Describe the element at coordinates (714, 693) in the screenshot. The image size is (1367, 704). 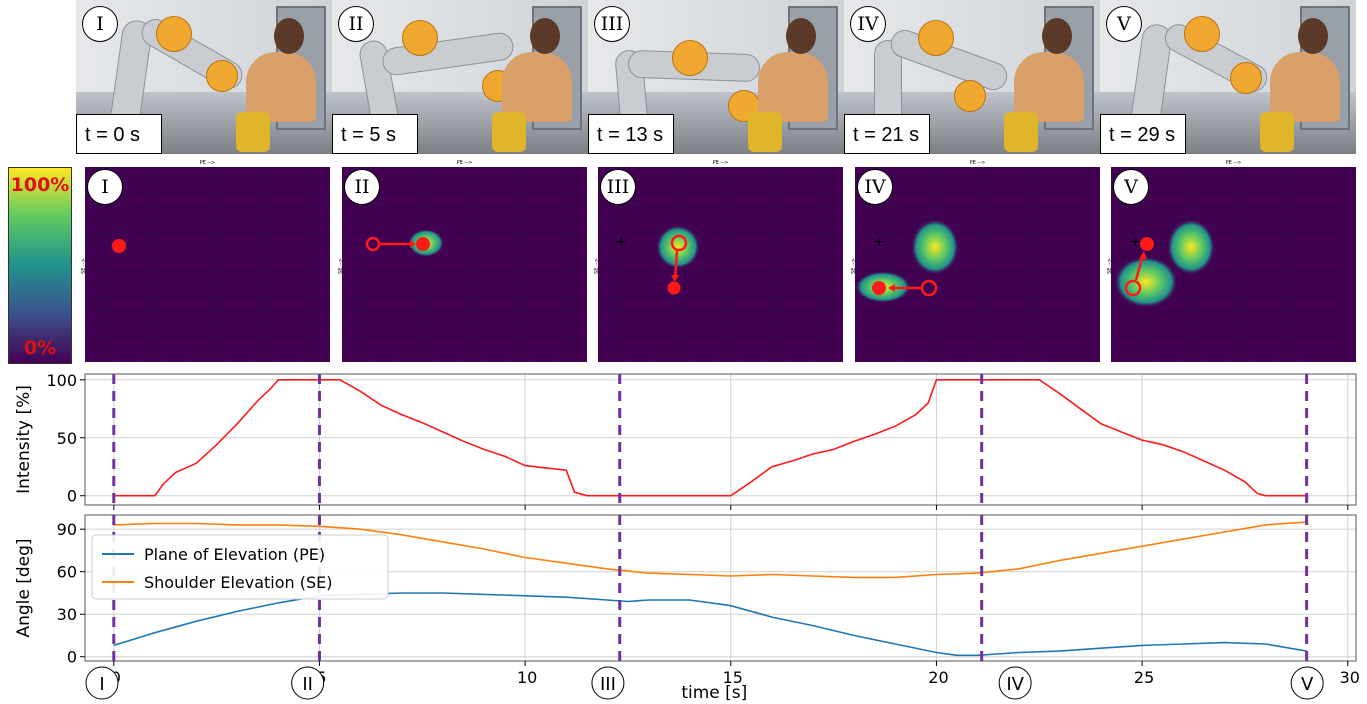
I see `x-axis-label: time [s]` at that location.